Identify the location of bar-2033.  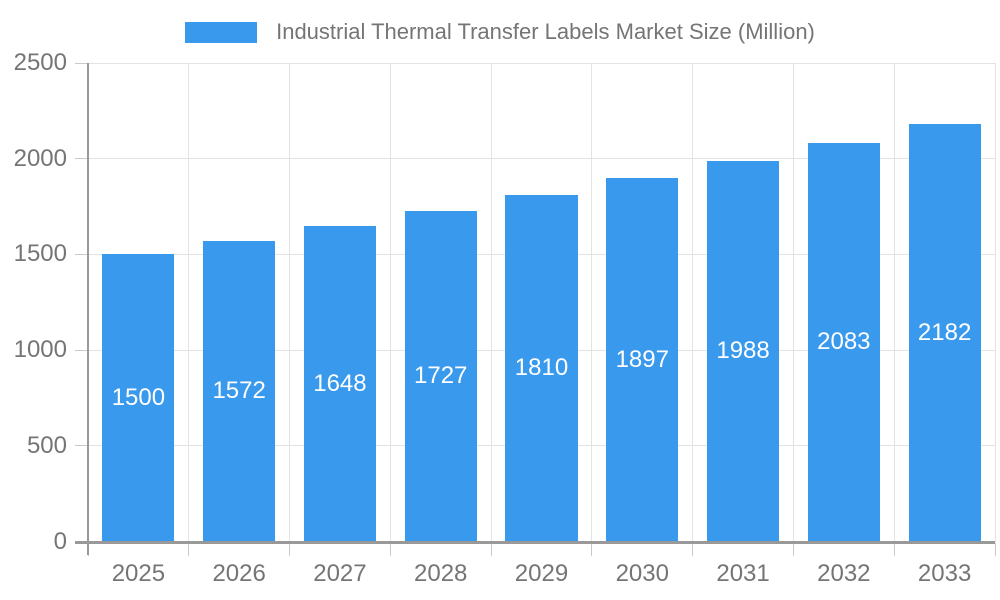
(944, 332).